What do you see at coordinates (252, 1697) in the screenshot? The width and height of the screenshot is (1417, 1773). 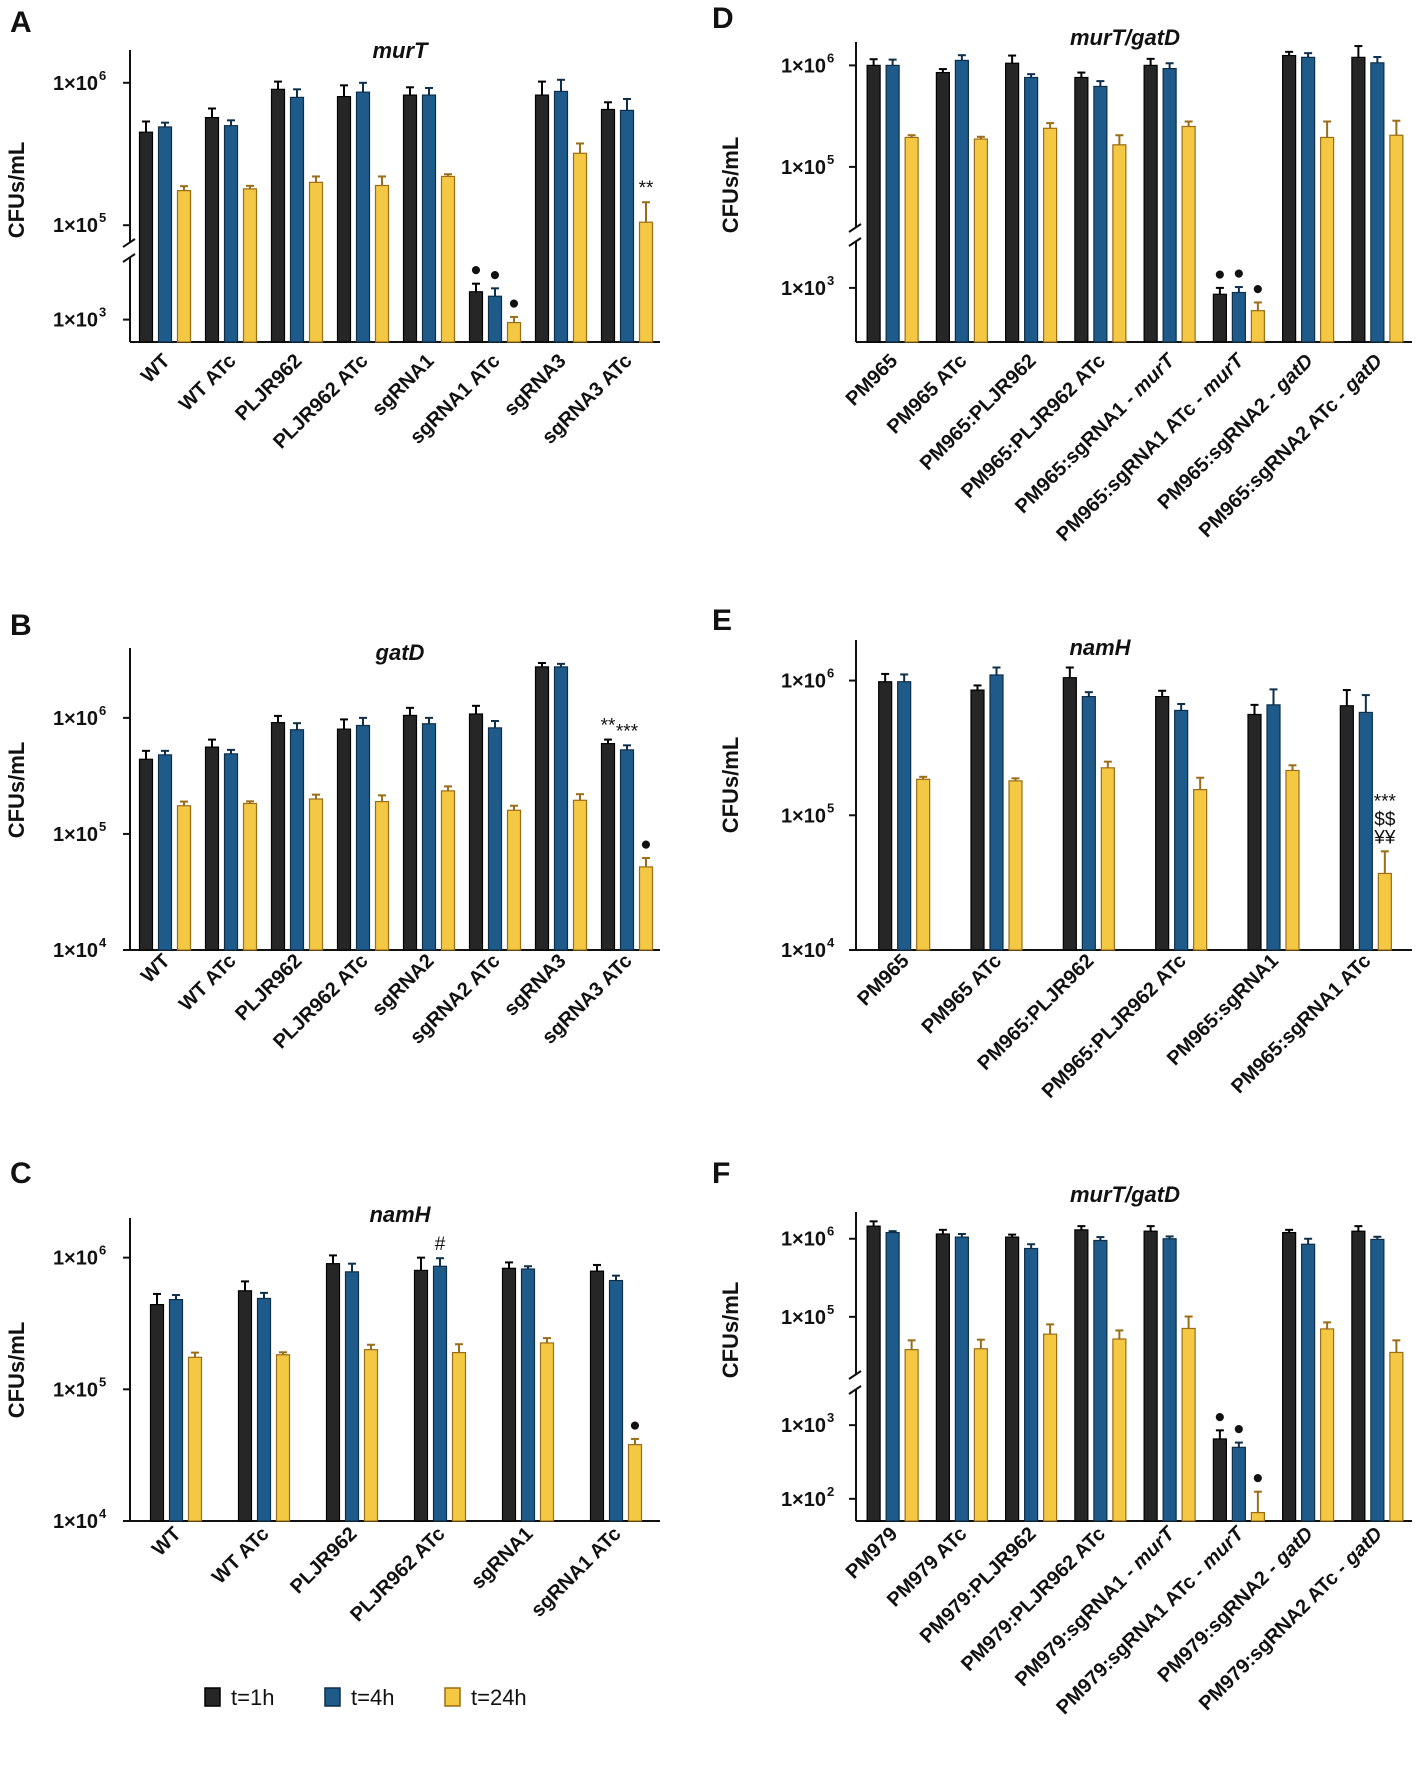 I see `legend-label: t=1h` at bounding box center [252, 1697].